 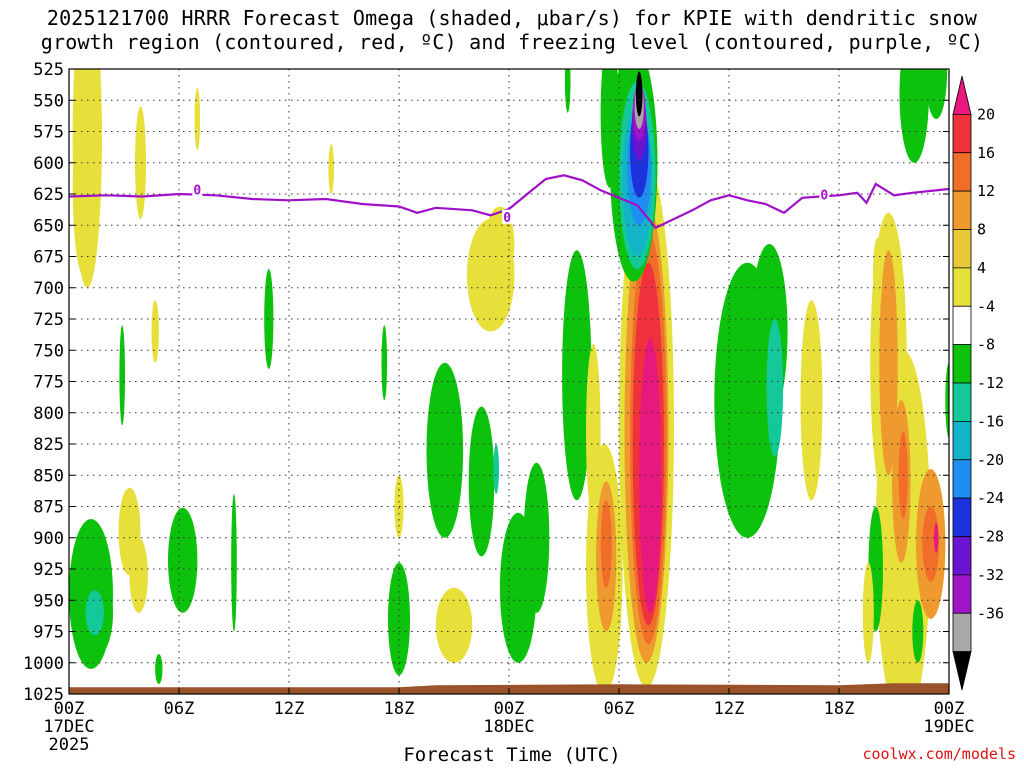 What do you see at coordinates (990, 613) in the screenshot?
I see `colorbar-label: -36` at bounding box center [990, 613].